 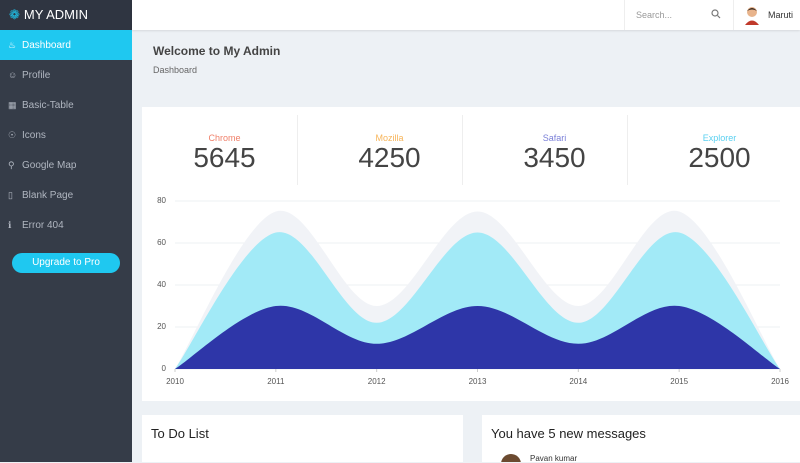 What do you see at coordinates (389, 138) in the screenshot?
I see `stat-label: Mozilla` at bounding box center [389, 138].